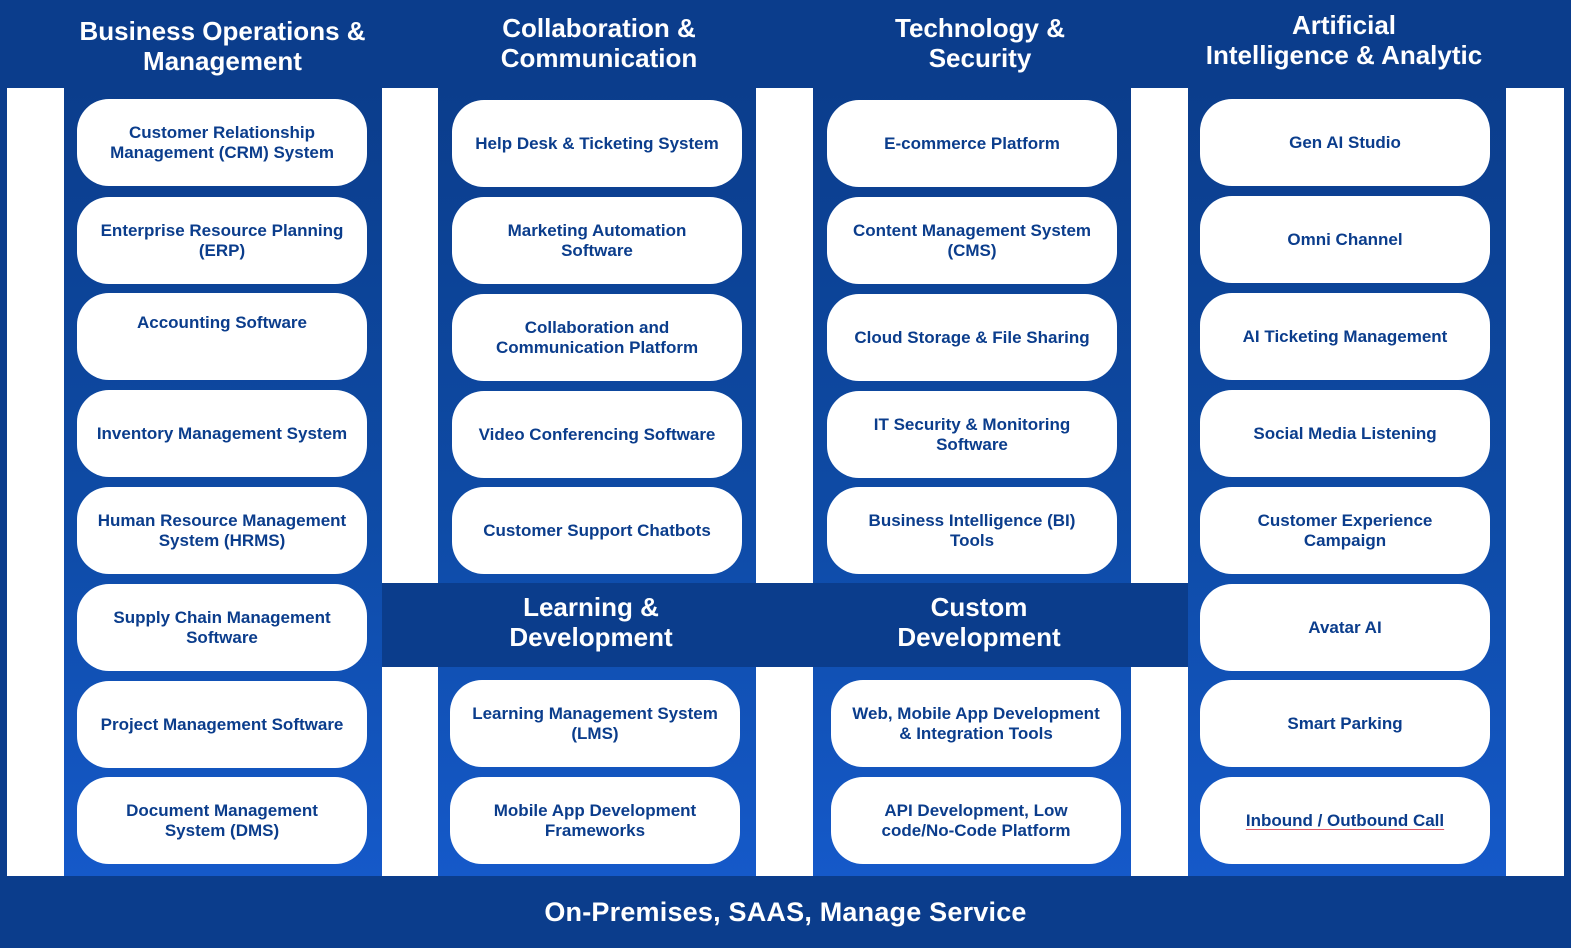 The height and width of the screenshot is (948, 1571). I want to click on pill-label: Social Media Listening, so click(1345, 433).